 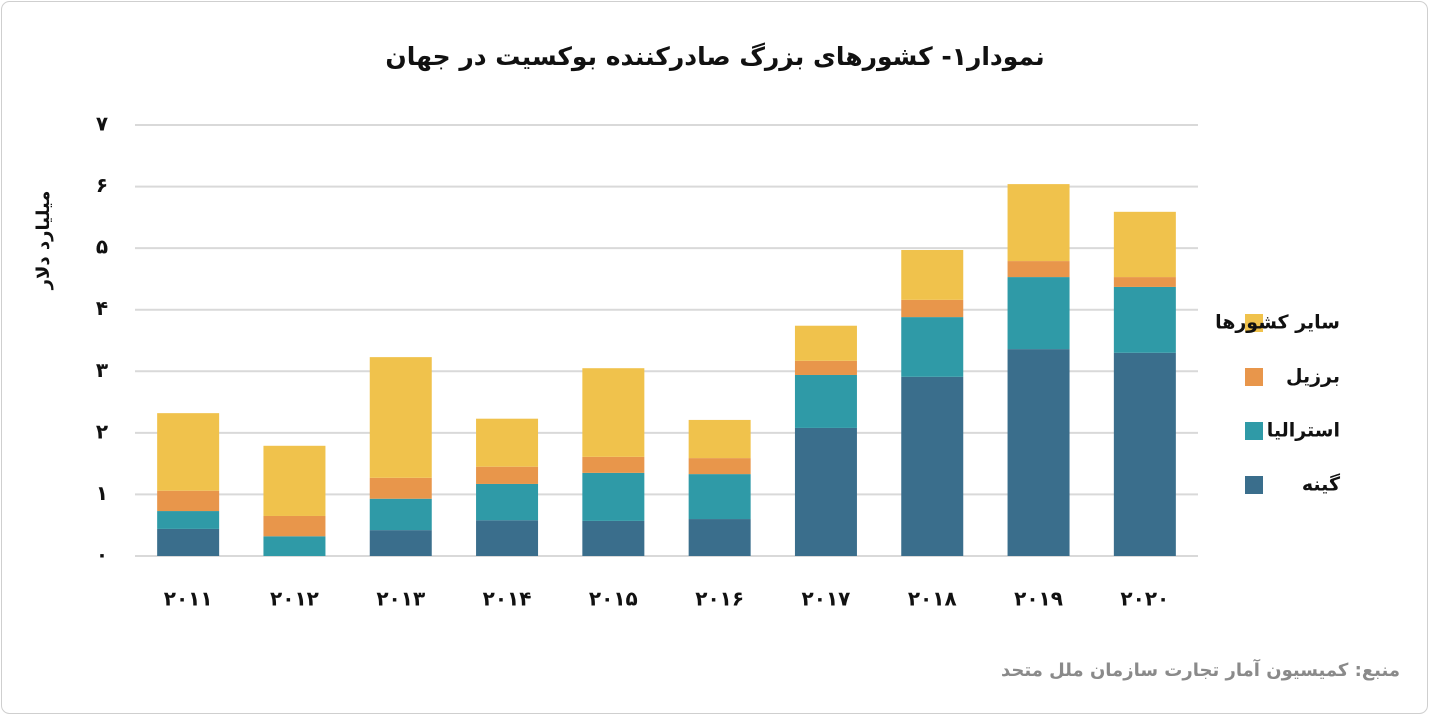 I want to click on y-tick-label: ۱, so click(x=102, y=493).